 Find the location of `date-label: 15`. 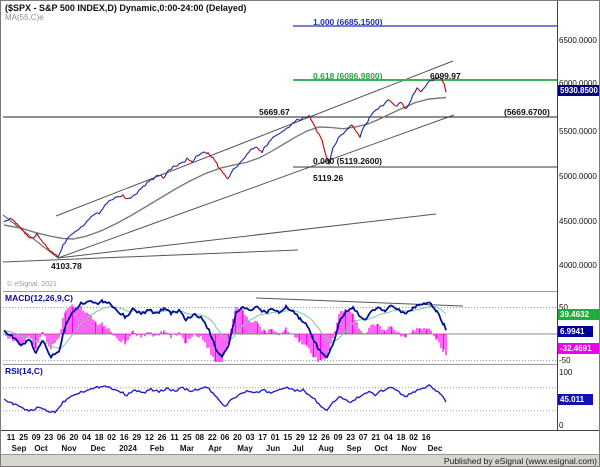

date-label: 15 is located at coordinates (288, 437).